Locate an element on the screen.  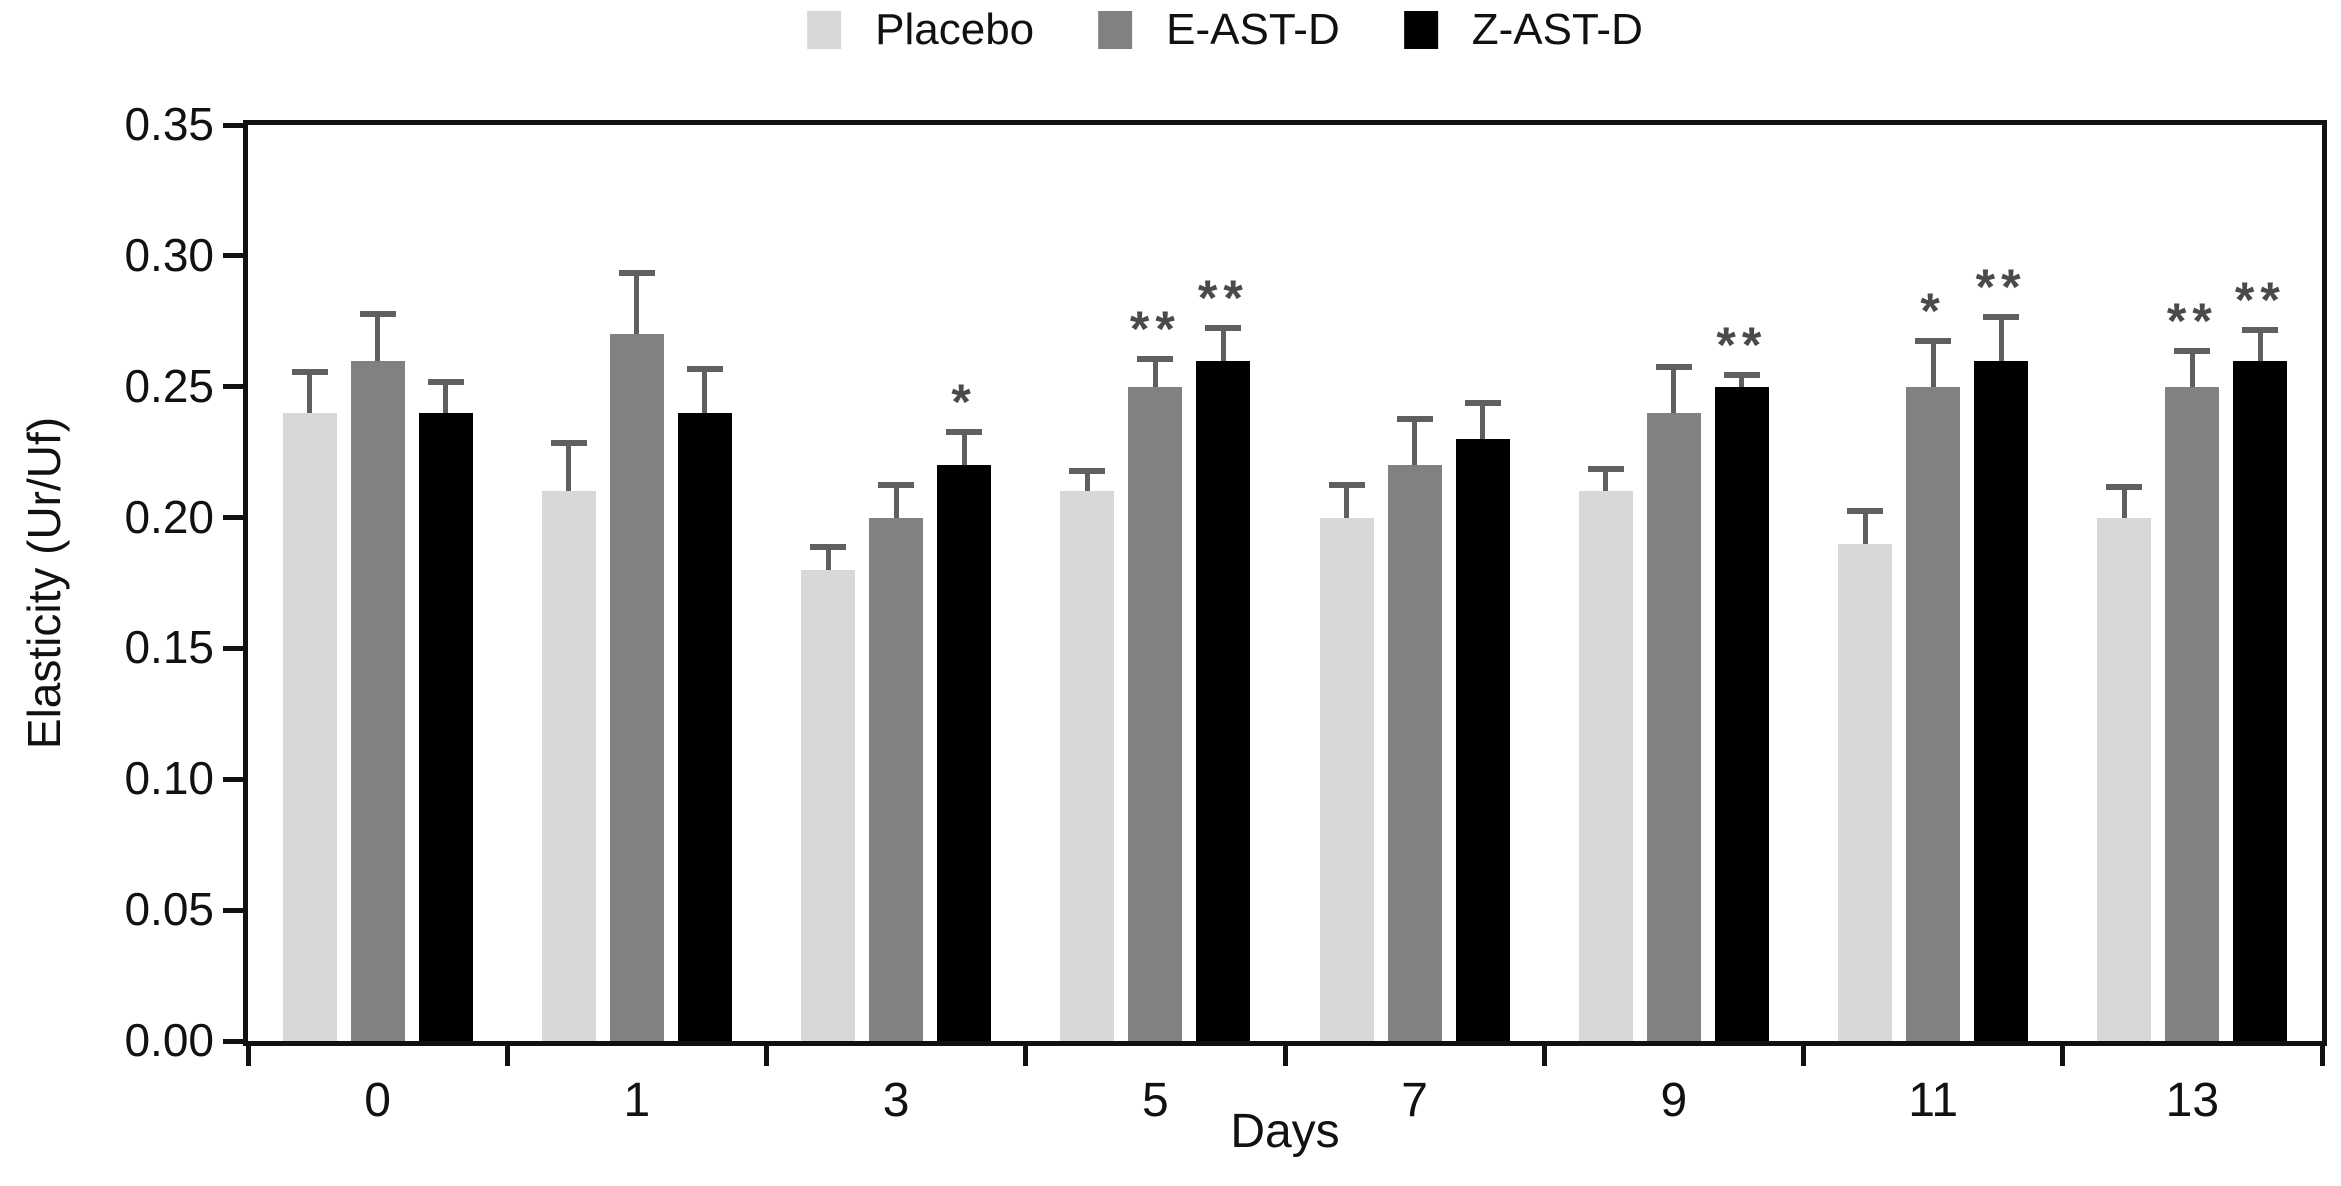
bar-z-ast-d-day5 is located at coordinates (1223, 700).